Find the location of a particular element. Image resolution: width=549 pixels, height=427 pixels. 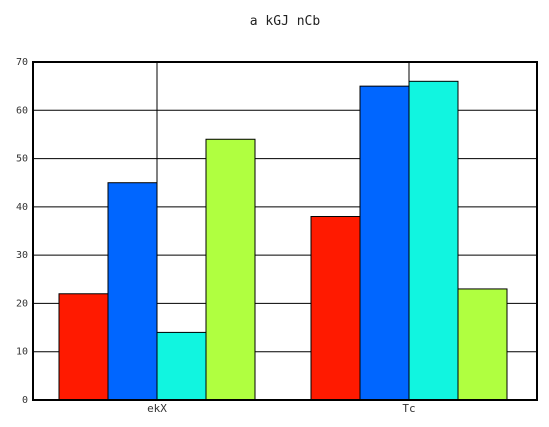

bar-ekX-series2 is located at coordinates (132, 291).